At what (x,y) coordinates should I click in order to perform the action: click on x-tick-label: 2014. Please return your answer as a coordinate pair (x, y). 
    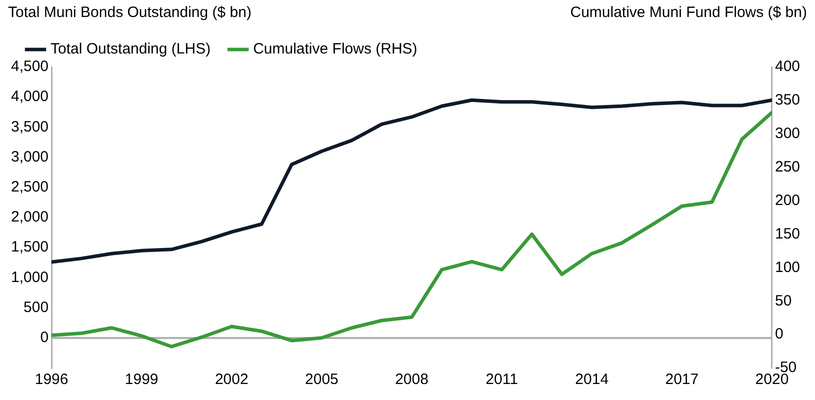
    Looking at the image, I should click on (592, 379).